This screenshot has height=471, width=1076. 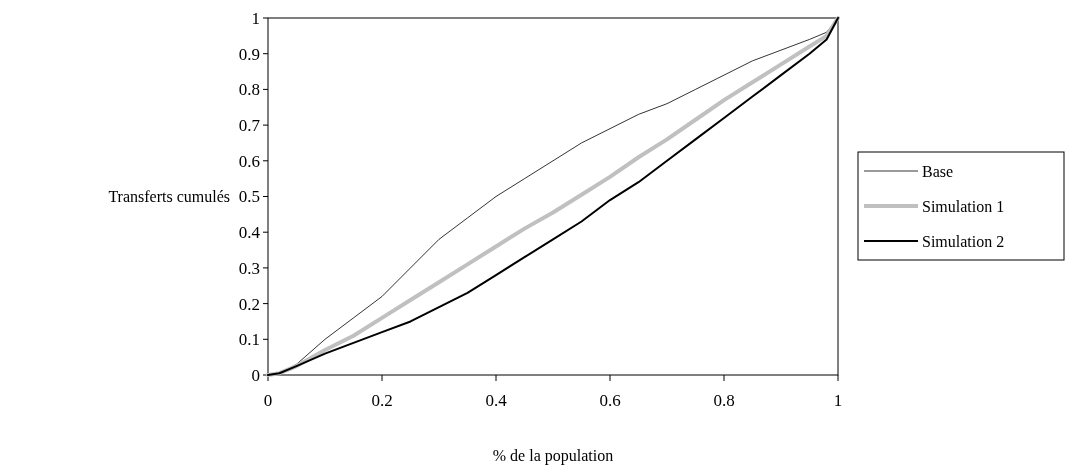 I want to click on y-tick-label: 0.7, so click(x=249, y=126).